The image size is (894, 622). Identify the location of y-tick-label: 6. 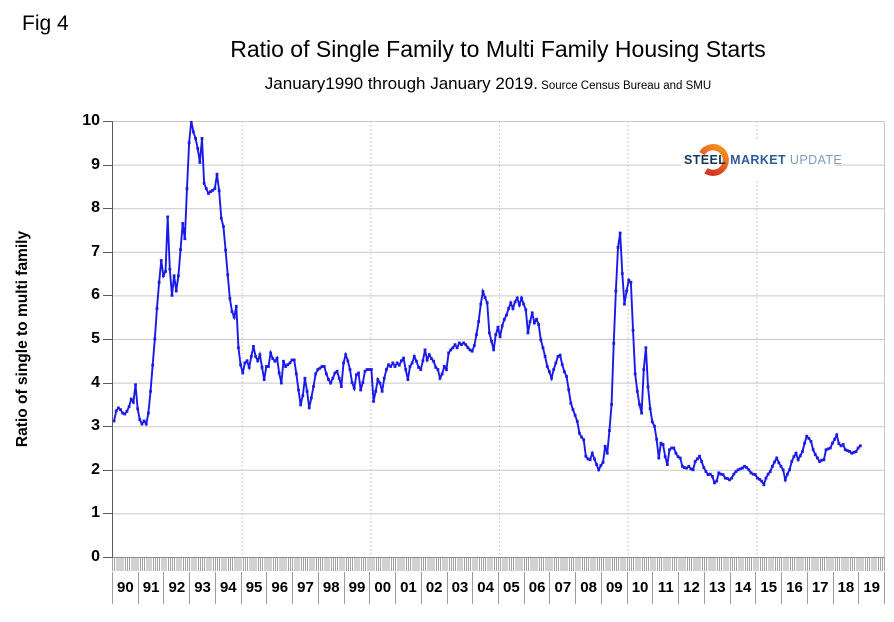
(95, 295).